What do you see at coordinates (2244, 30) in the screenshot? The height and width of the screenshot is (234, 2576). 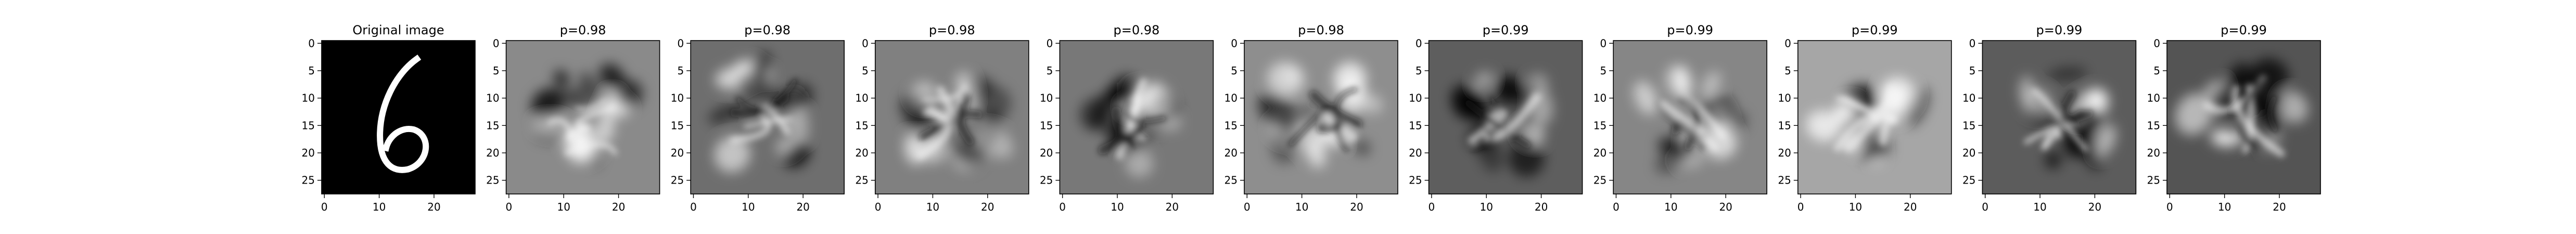 I see `panel-title: p=0.99` at bounding box center [2244, 30].